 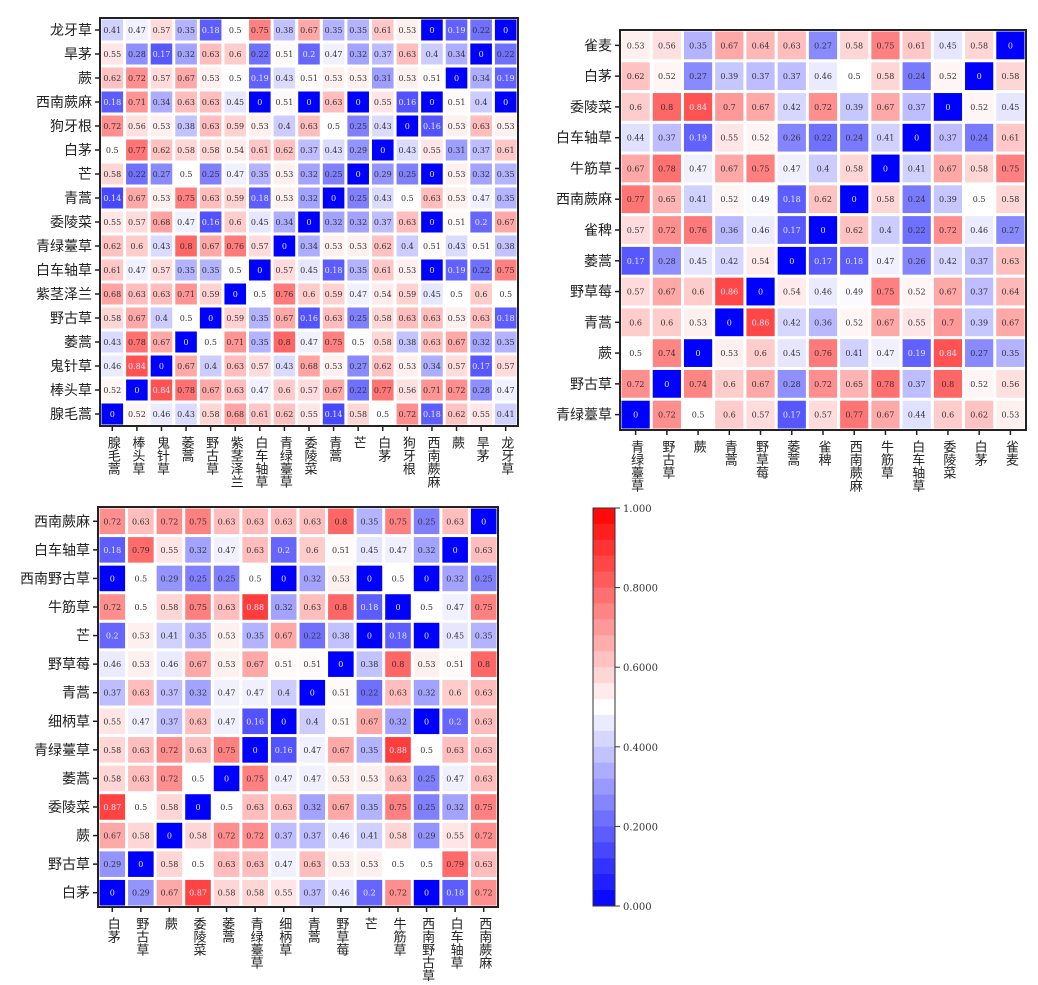 What do you see at coordinates (398, 521) in the screenshot?
I see `cell-value-label: 0.75` at bounding box center [398, 521].